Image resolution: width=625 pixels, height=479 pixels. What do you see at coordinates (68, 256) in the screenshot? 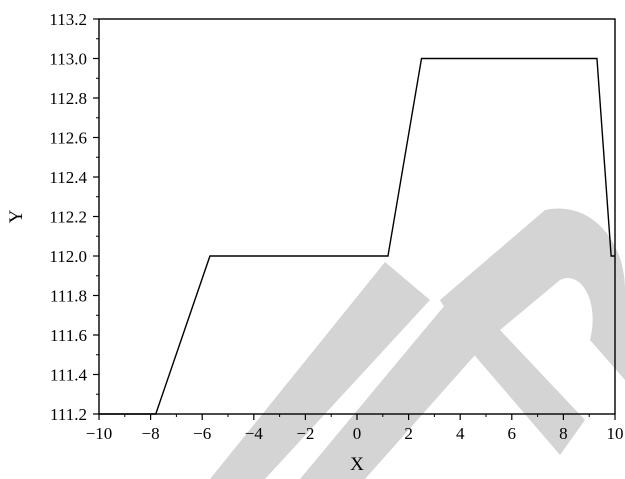
I see `y-tick-label: 112.0` at bounding box center [68, 256].